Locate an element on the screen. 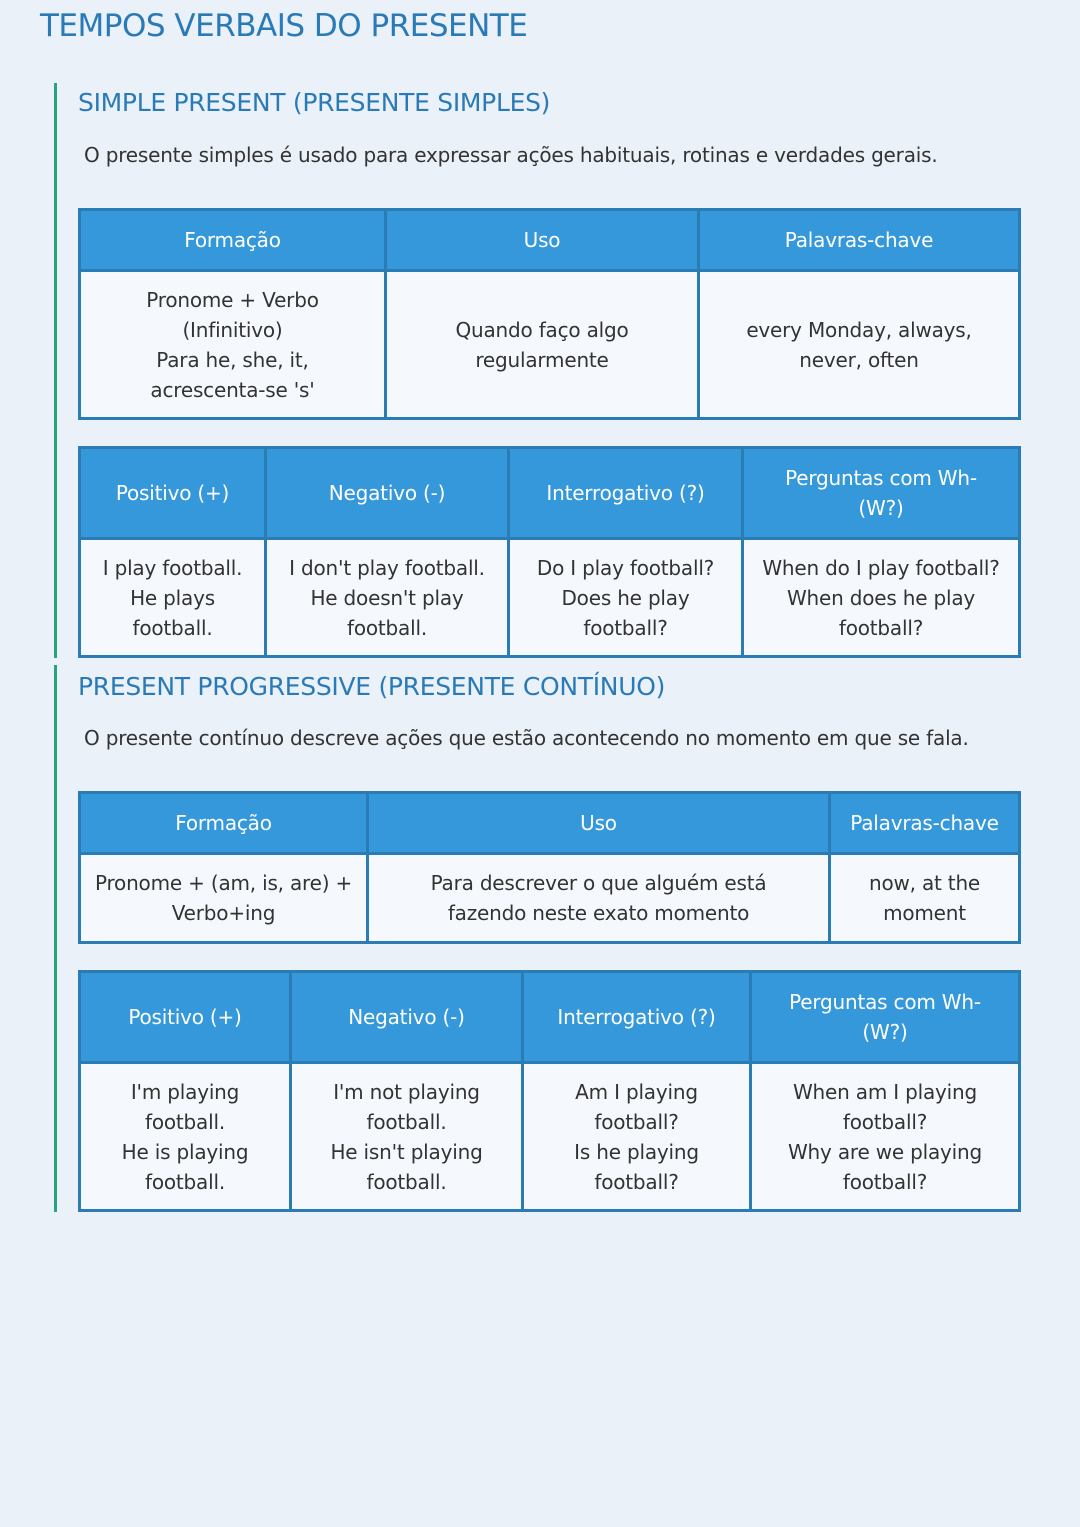  table-cell: I play football. He plays football. is located at coordinates (172, 597).